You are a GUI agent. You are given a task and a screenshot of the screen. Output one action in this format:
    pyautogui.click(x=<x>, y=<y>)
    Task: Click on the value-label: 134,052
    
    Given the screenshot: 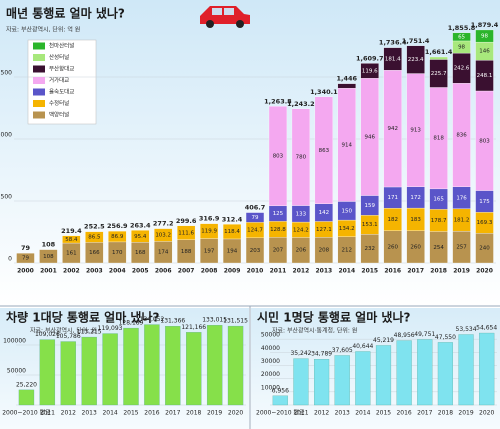 What is the action you would take?
    pyautogui.click(x=152, y=319)
    